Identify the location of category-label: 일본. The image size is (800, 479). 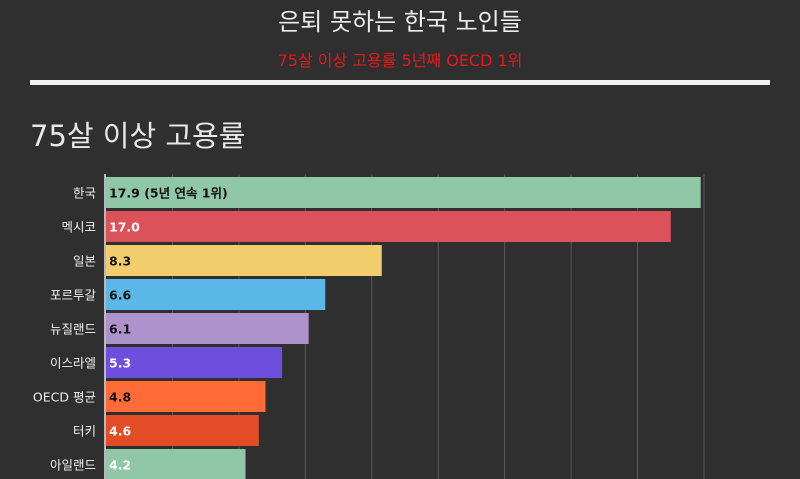
(84, 261).